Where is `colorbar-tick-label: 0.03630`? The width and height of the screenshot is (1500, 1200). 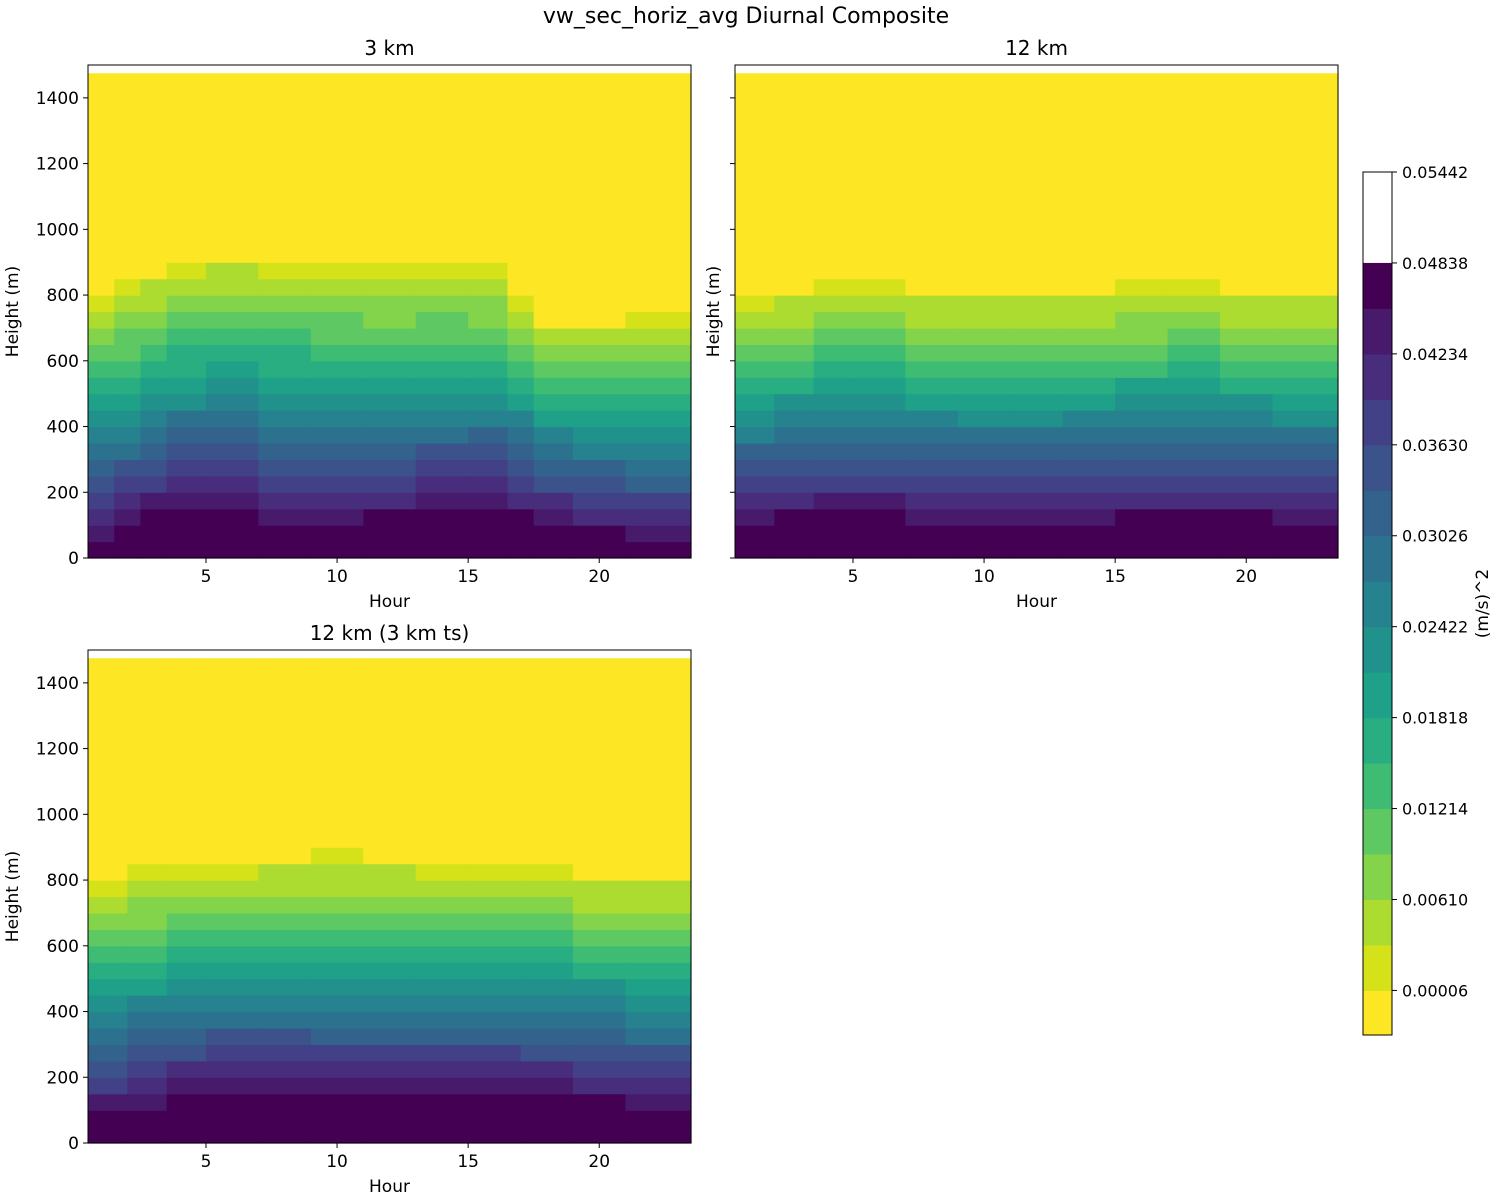 colorbar-tick-label: 0.03630 is located at coordinates (1435, 445).